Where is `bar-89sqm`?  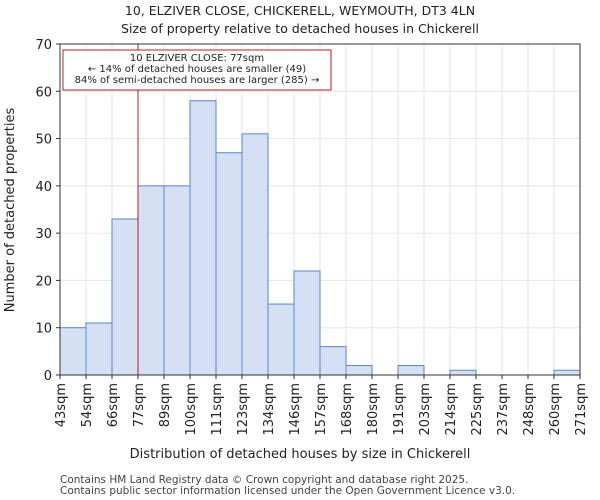 bar-89sqm is located at coordinates (177, 280).